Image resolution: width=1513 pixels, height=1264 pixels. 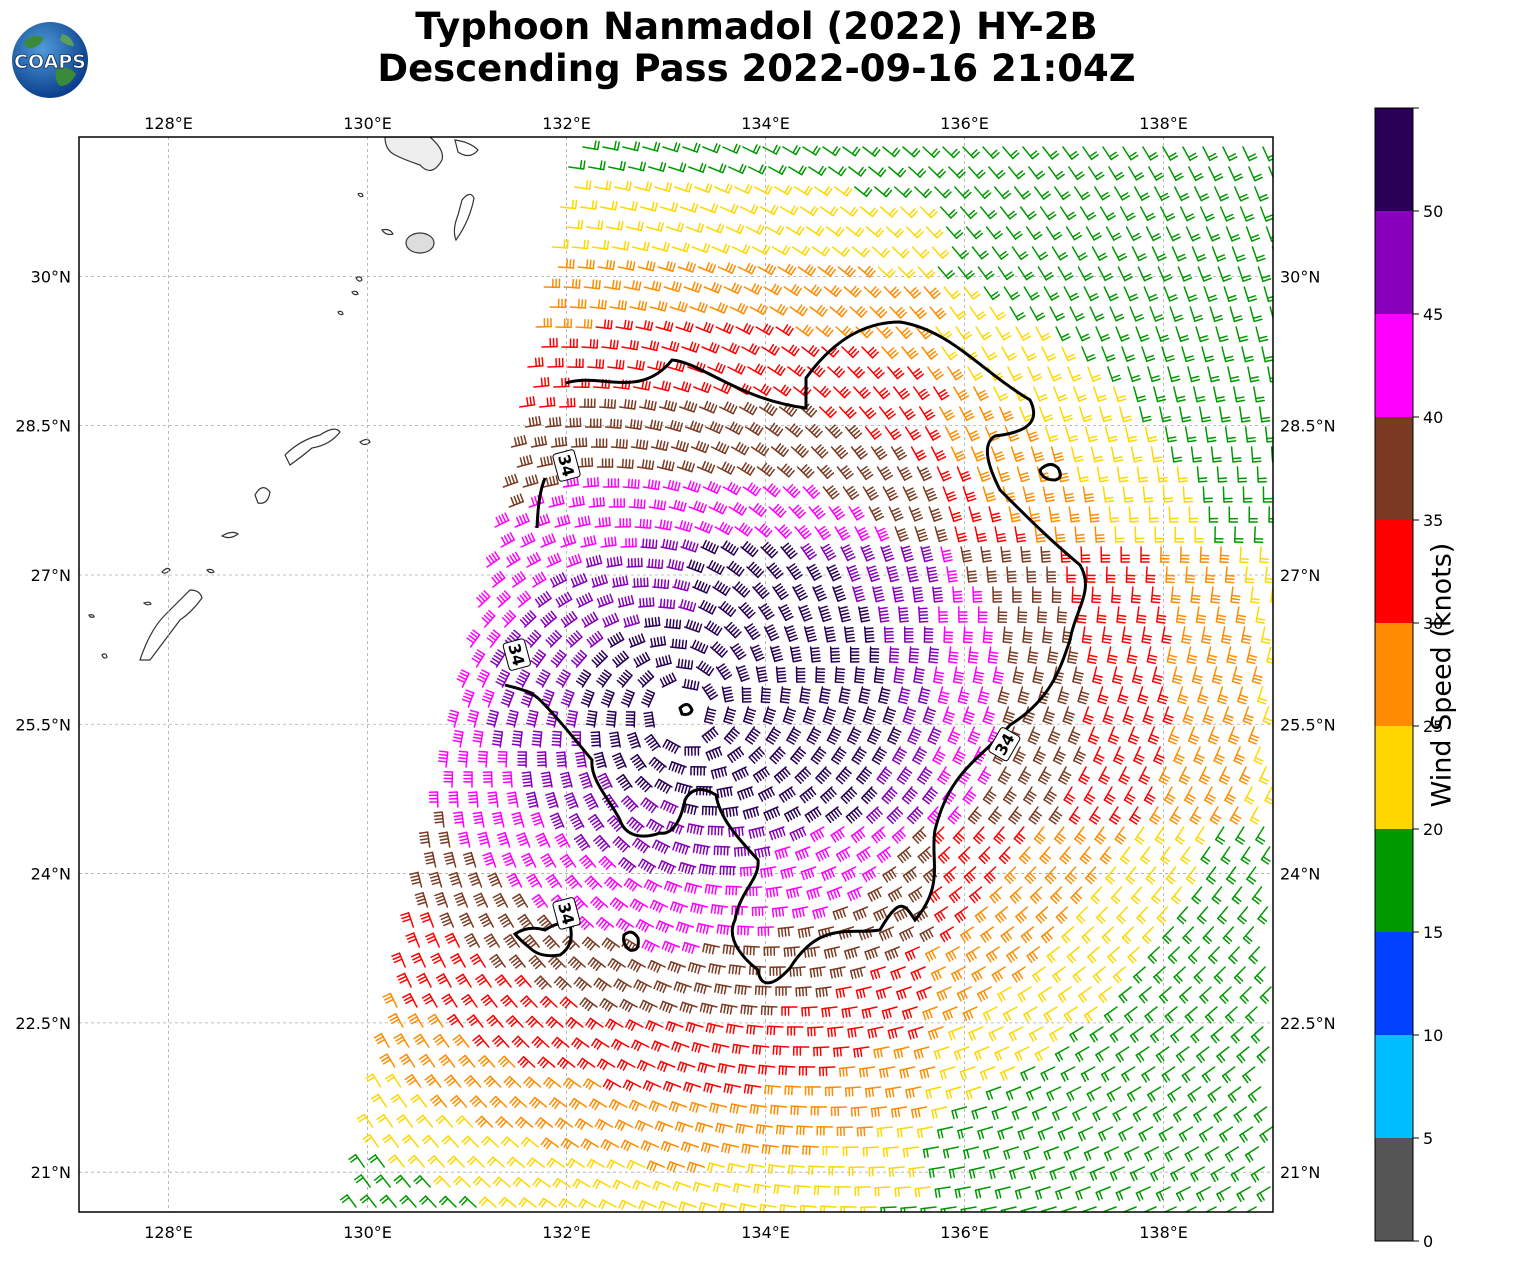 I want to click on title-line-2: Descending Pass 2022-09-16 21:04Z, so click(x=756, y=68).